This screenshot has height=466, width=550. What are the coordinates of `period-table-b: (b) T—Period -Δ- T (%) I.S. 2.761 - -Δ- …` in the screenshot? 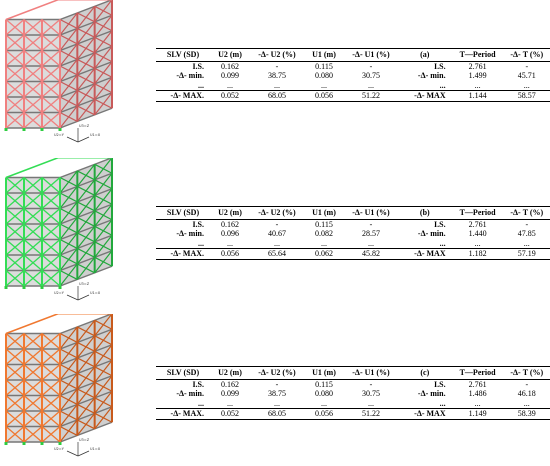 It's located at (474, 233).